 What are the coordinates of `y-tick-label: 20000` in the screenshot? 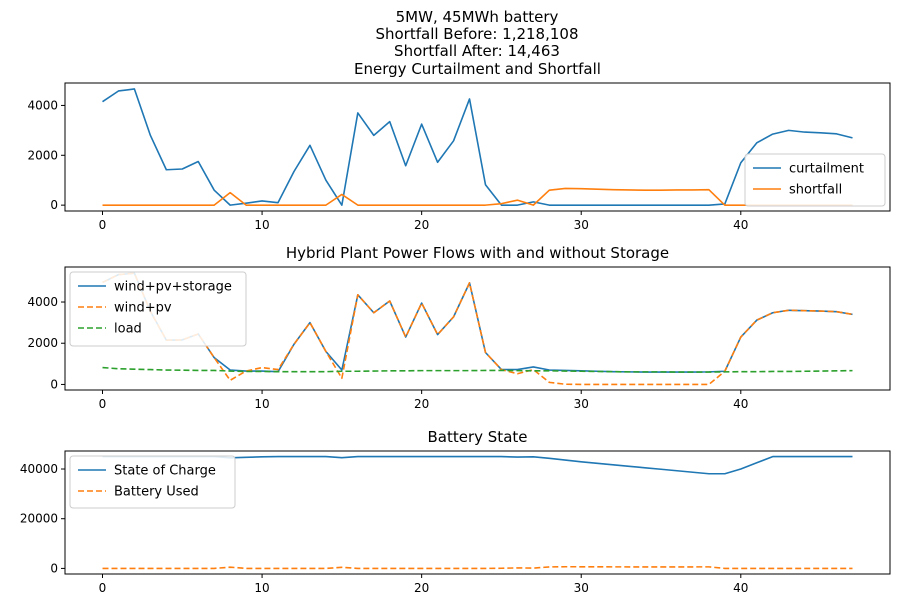 It's located at (39, 519).